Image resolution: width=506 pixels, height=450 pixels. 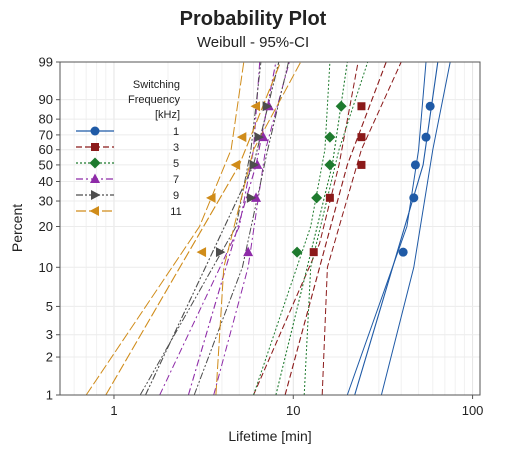 What do you see at coordinates (176, 148) in the screenshot?
I see `legend-label-3: 3` at bounding box center [176, 148].